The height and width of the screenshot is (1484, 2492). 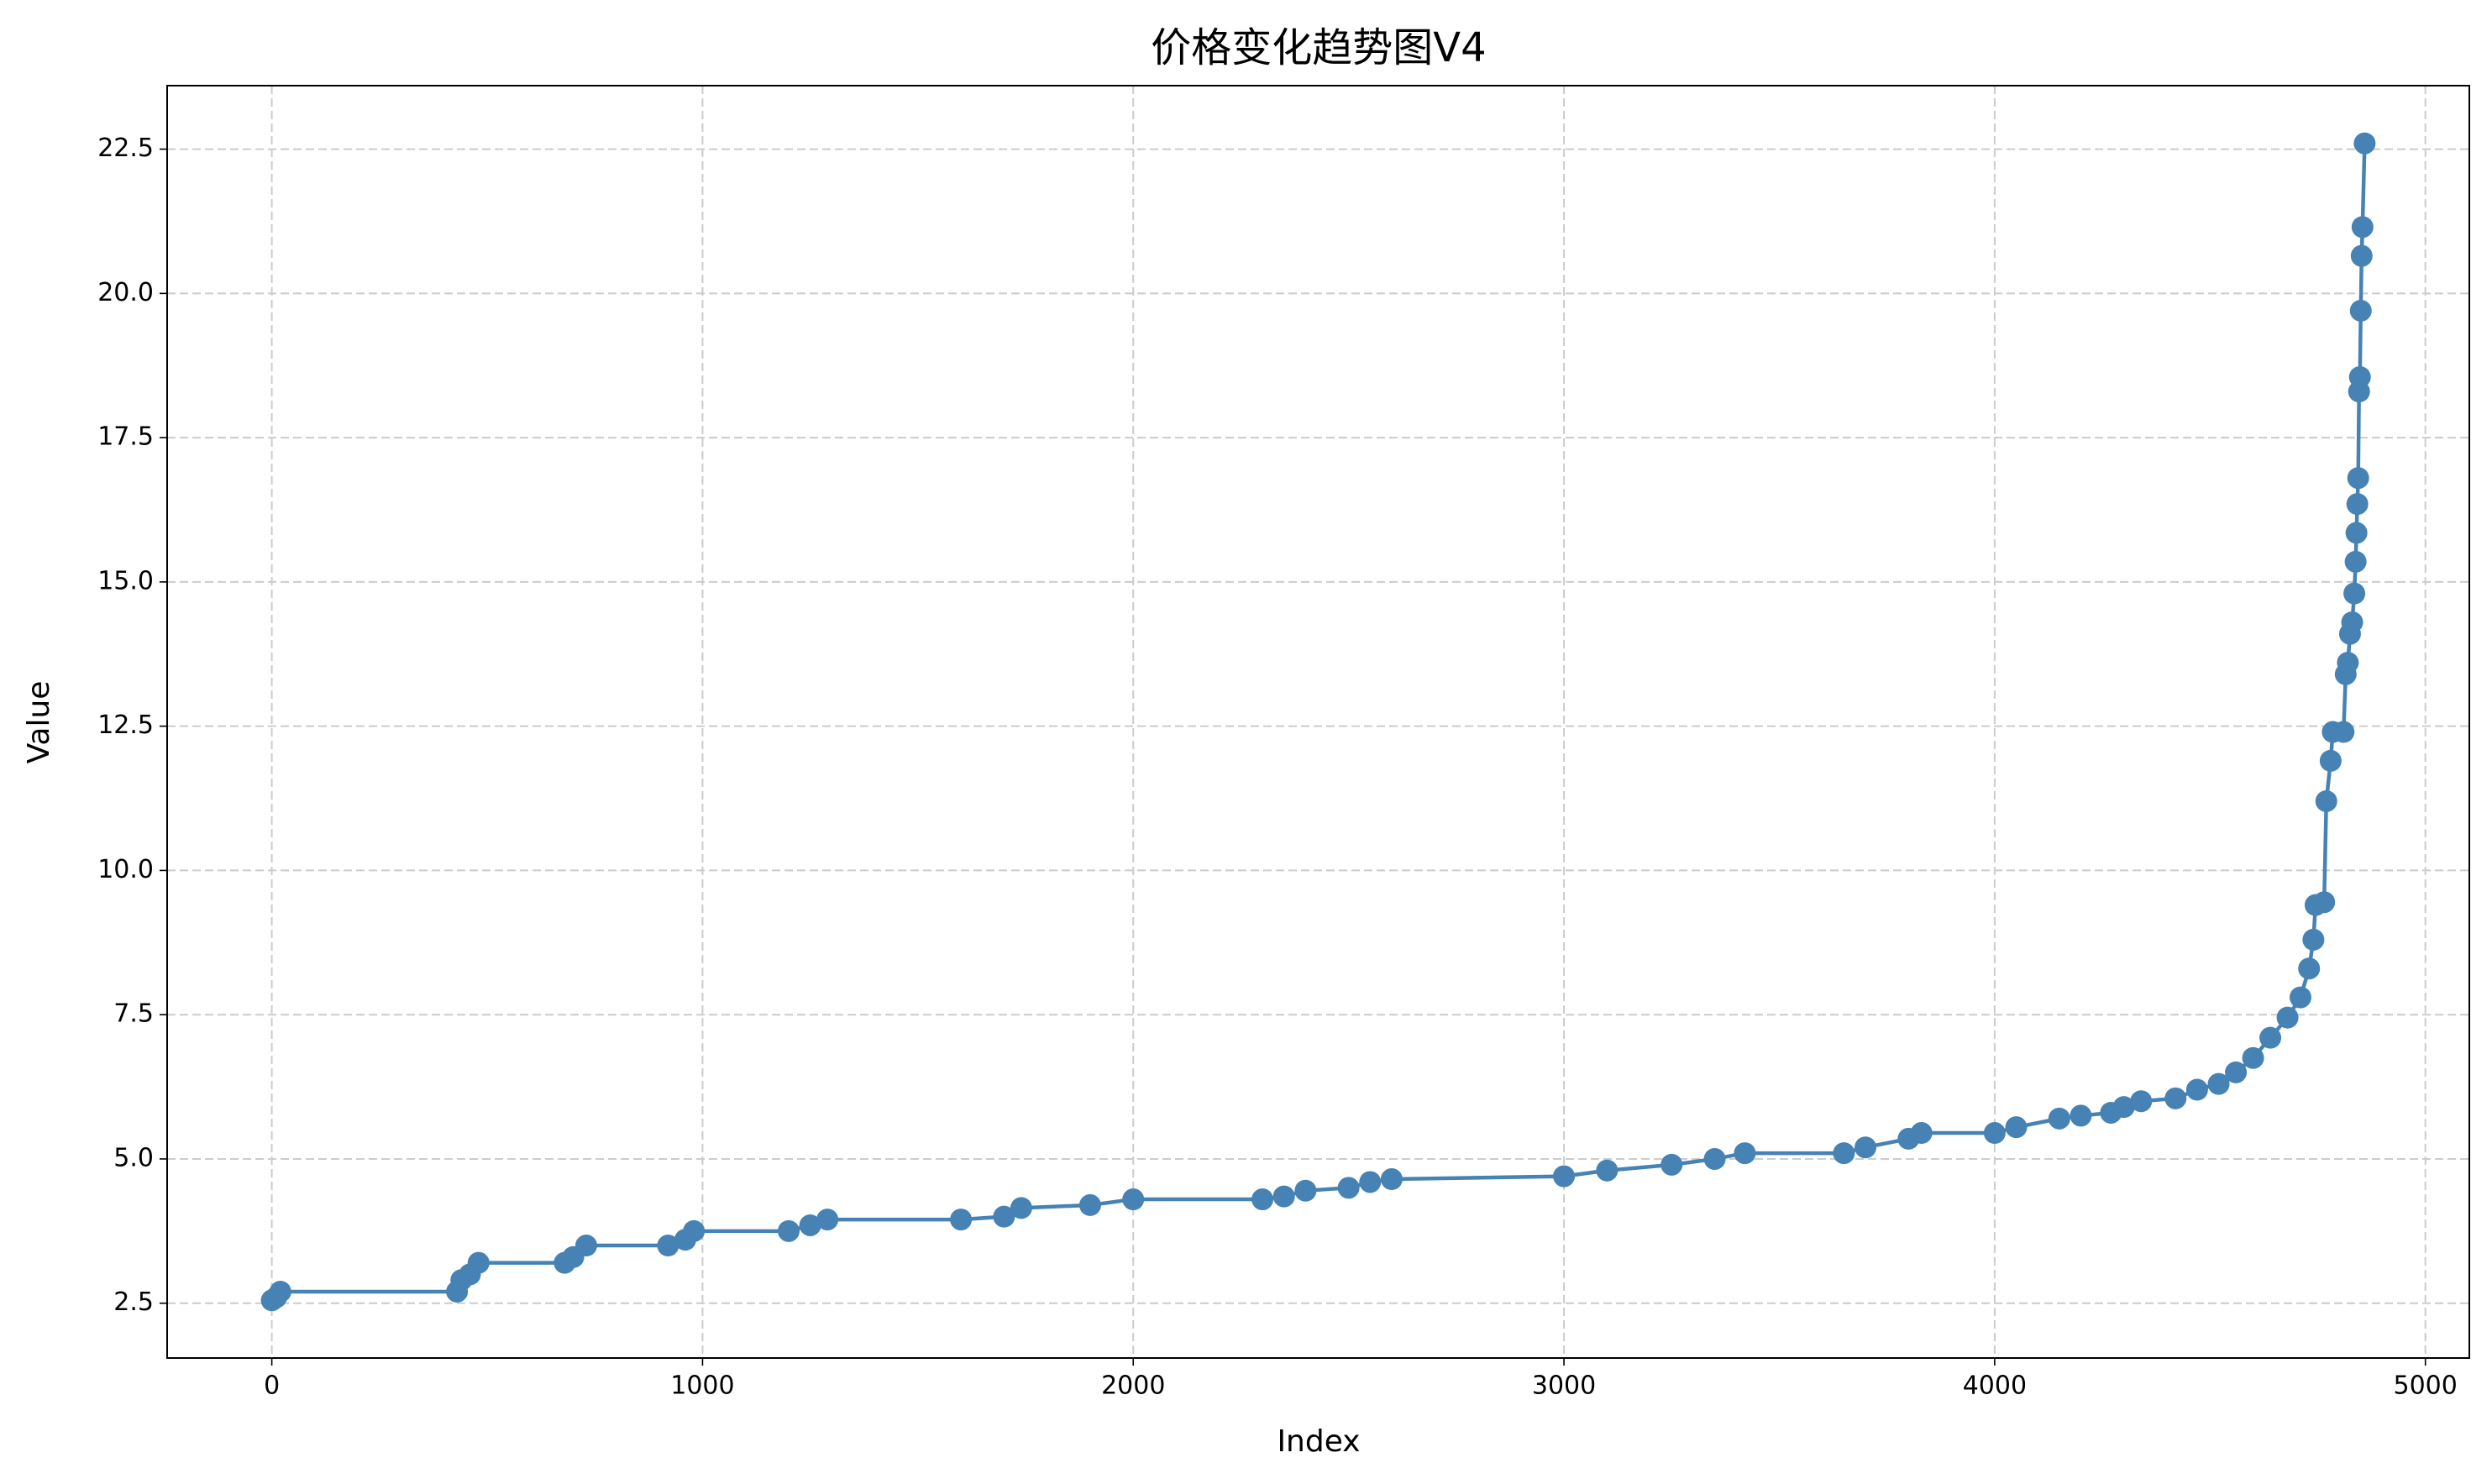 What do you see at coordinates (133, 1302) in the screenshot?
I see `y-tick-label: 2.5` at bounding box center [133, 1302].